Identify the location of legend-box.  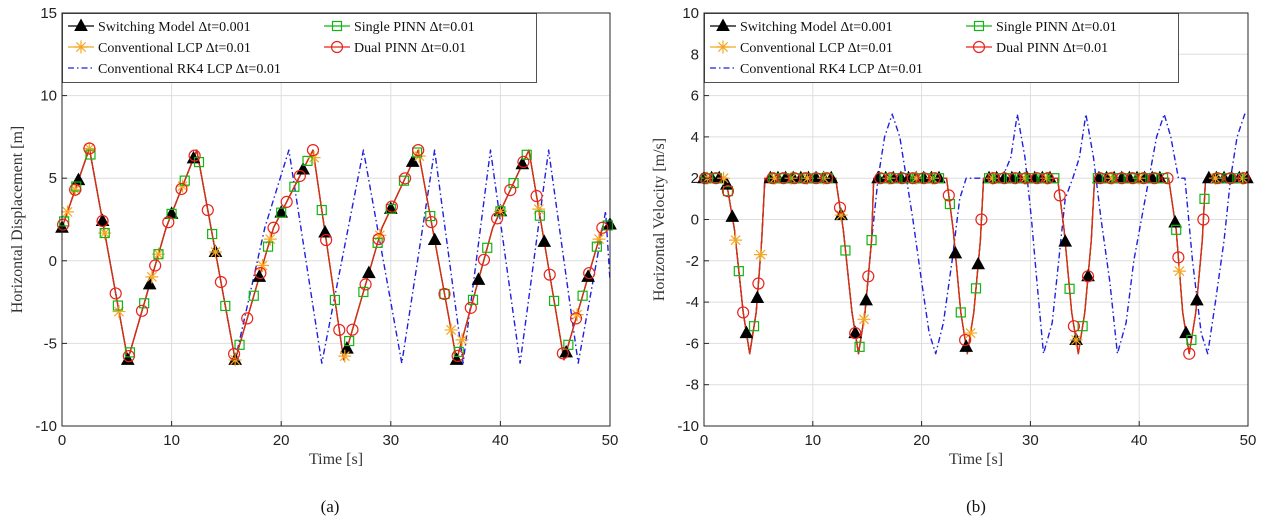
(941, 48).